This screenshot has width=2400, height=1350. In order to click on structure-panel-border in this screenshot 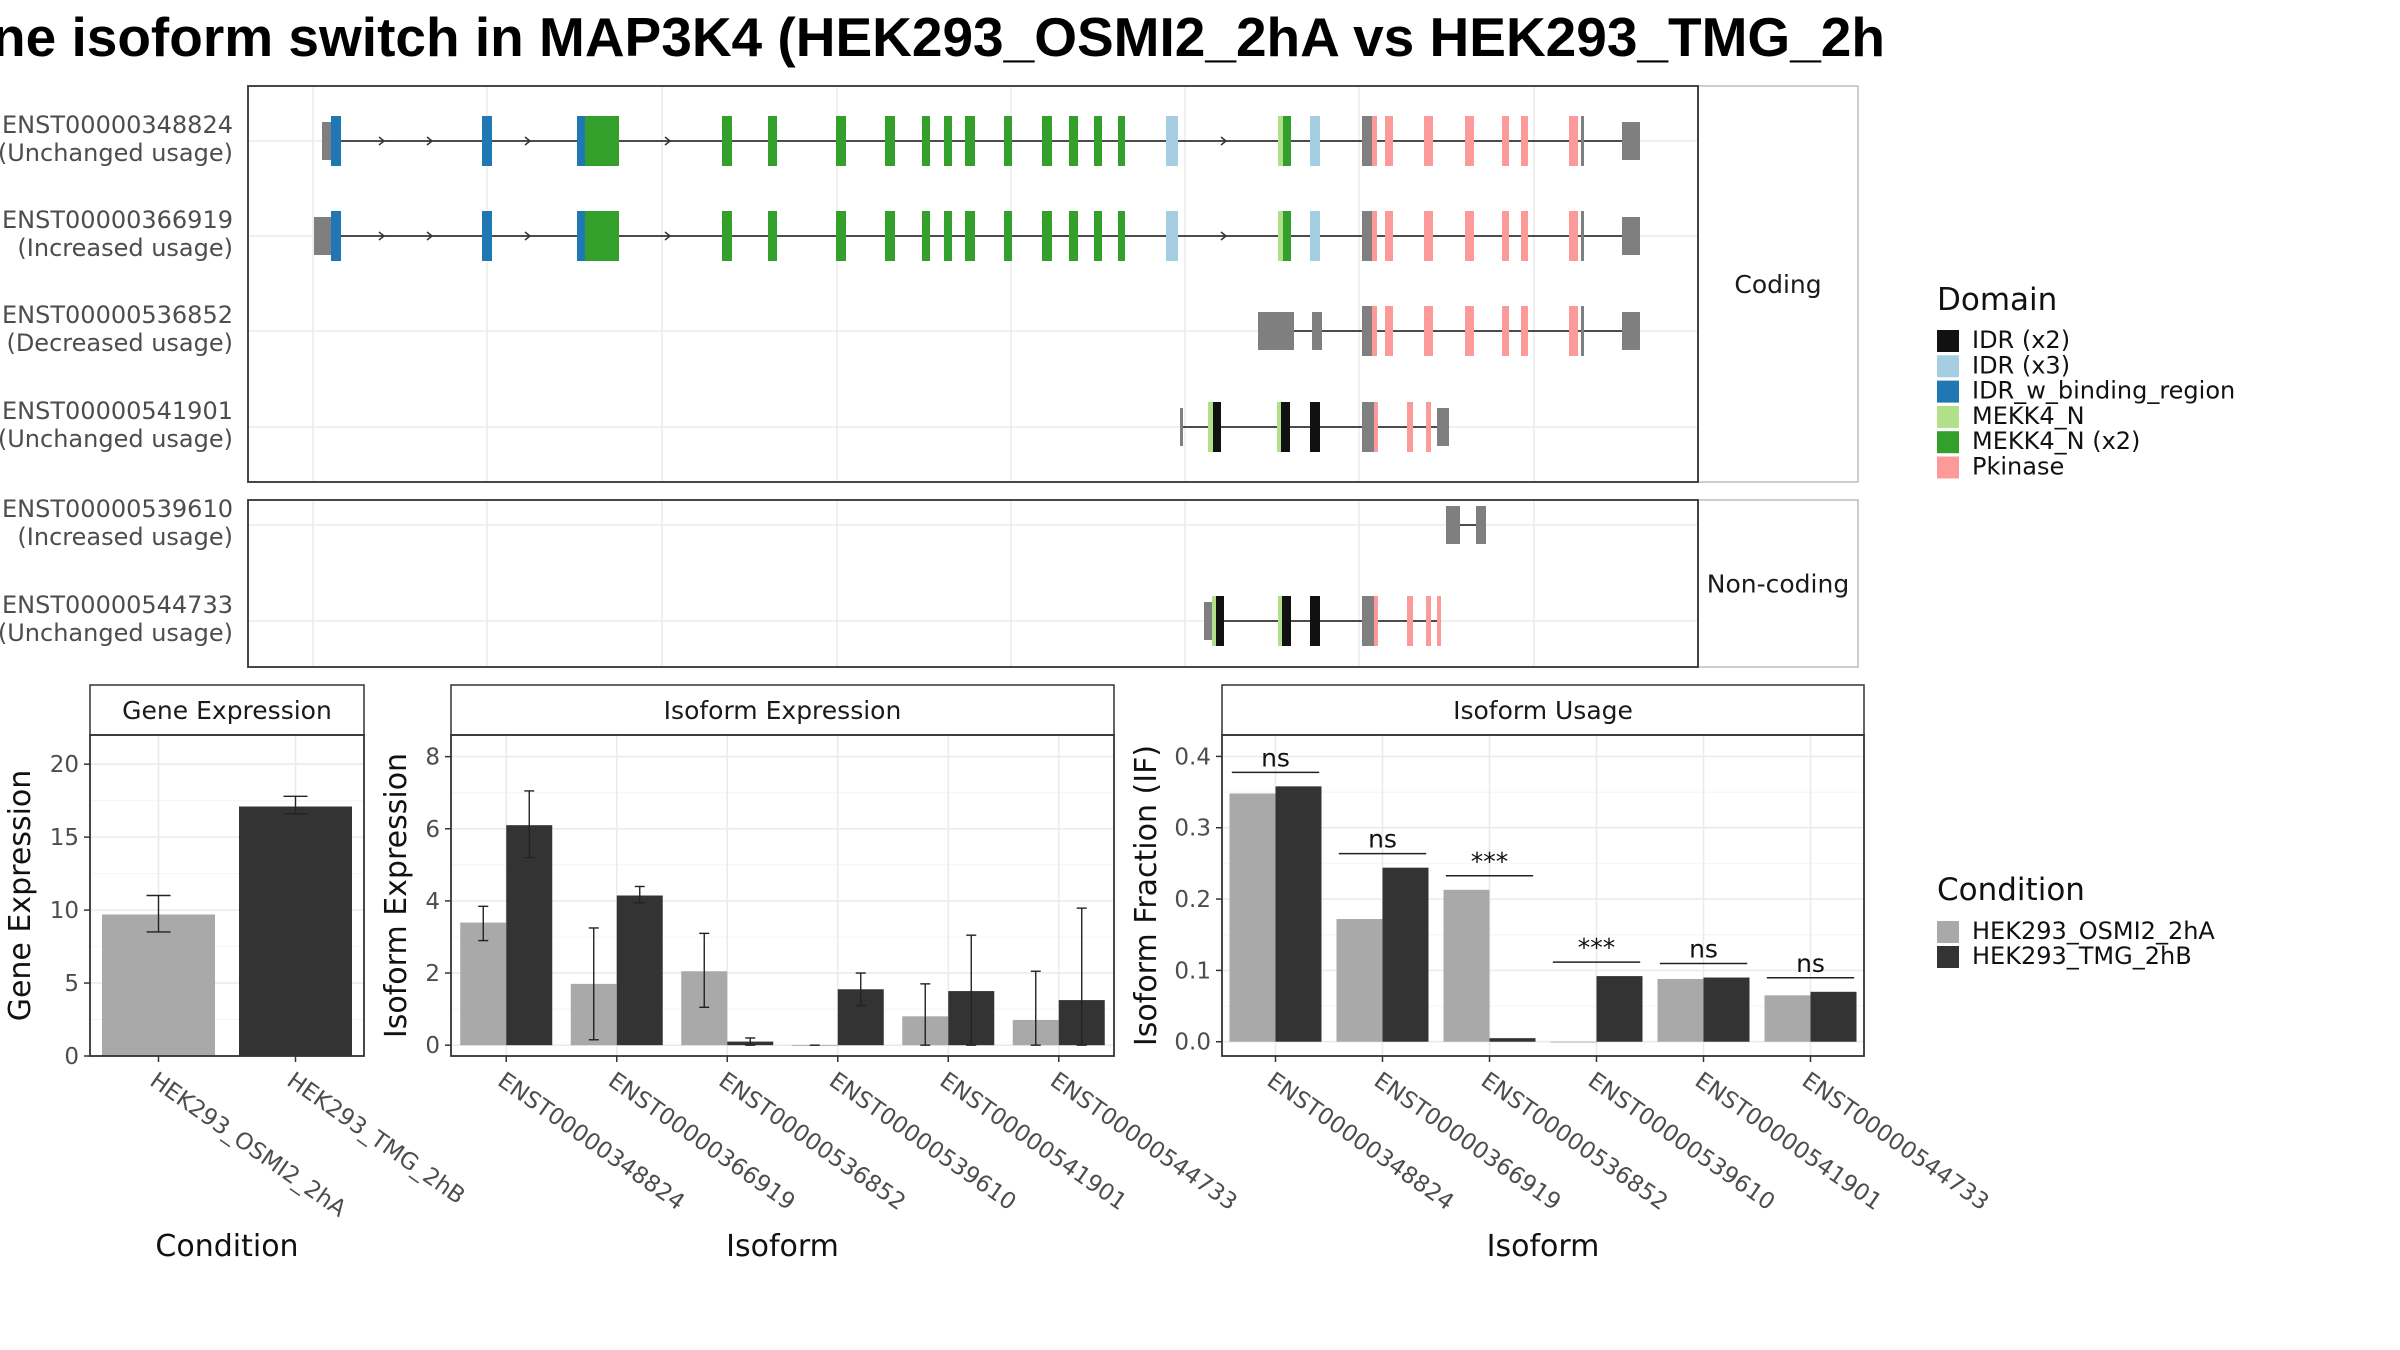, I will do `click(973, 583)`.